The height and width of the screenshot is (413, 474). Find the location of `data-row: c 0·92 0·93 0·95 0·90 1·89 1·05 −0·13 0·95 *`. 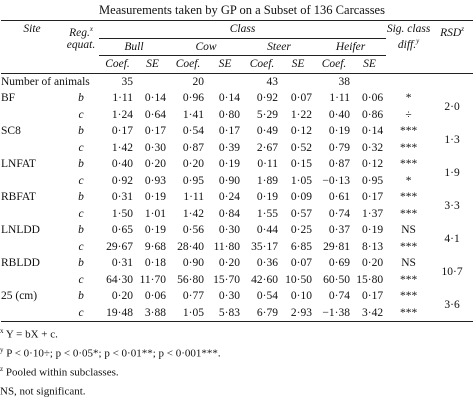

data-row: c 0·92 0·93 0·95 0·90 1·89 1·05 −0·13 0·95 * is located at coordinates (237, 181).